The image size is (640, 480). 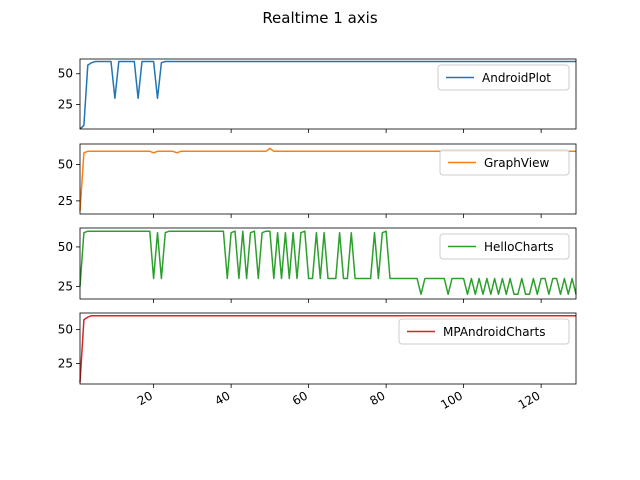 I want to click on series-line-graphview, so click(x=327, y=179).